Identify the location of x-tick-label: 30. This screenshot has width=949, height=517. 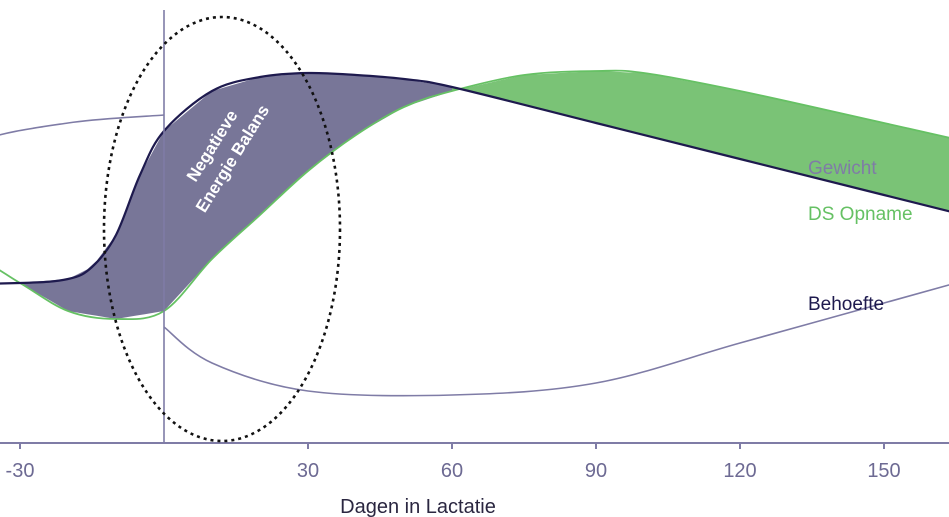
(308, 471).